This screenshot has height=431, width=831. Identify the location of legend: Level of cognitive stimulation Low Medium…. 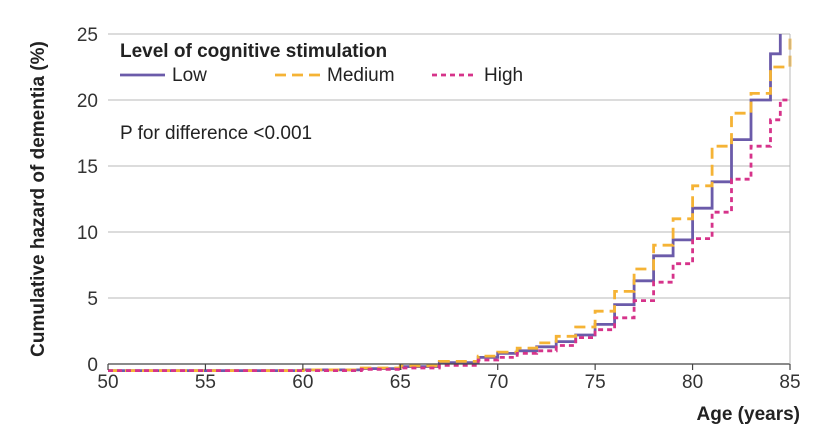
(321, 63).